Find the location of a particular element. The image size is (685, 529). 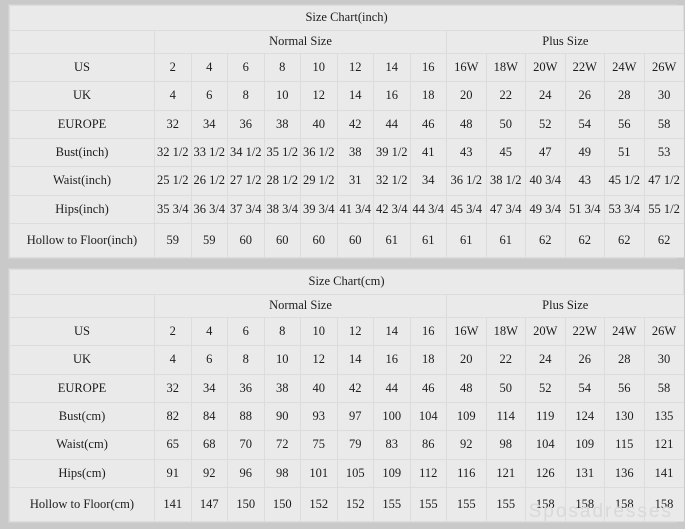

row-label: Hollow to Floor(cm) is located at coordinates (82, 504).